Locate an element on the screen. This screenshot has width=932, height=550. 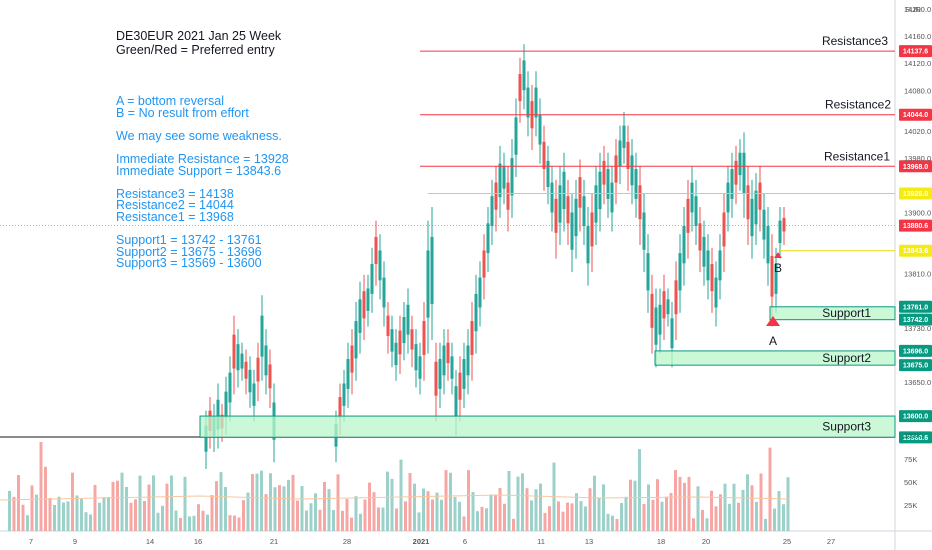
price-badge-text: 13928.0 is located at coordinates (915, 194).